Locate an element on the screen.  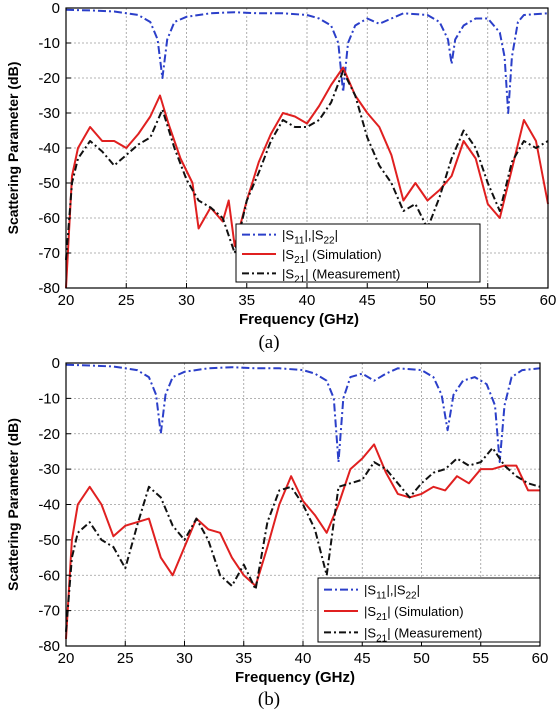
legend-box is located at coordinates (358, 253).